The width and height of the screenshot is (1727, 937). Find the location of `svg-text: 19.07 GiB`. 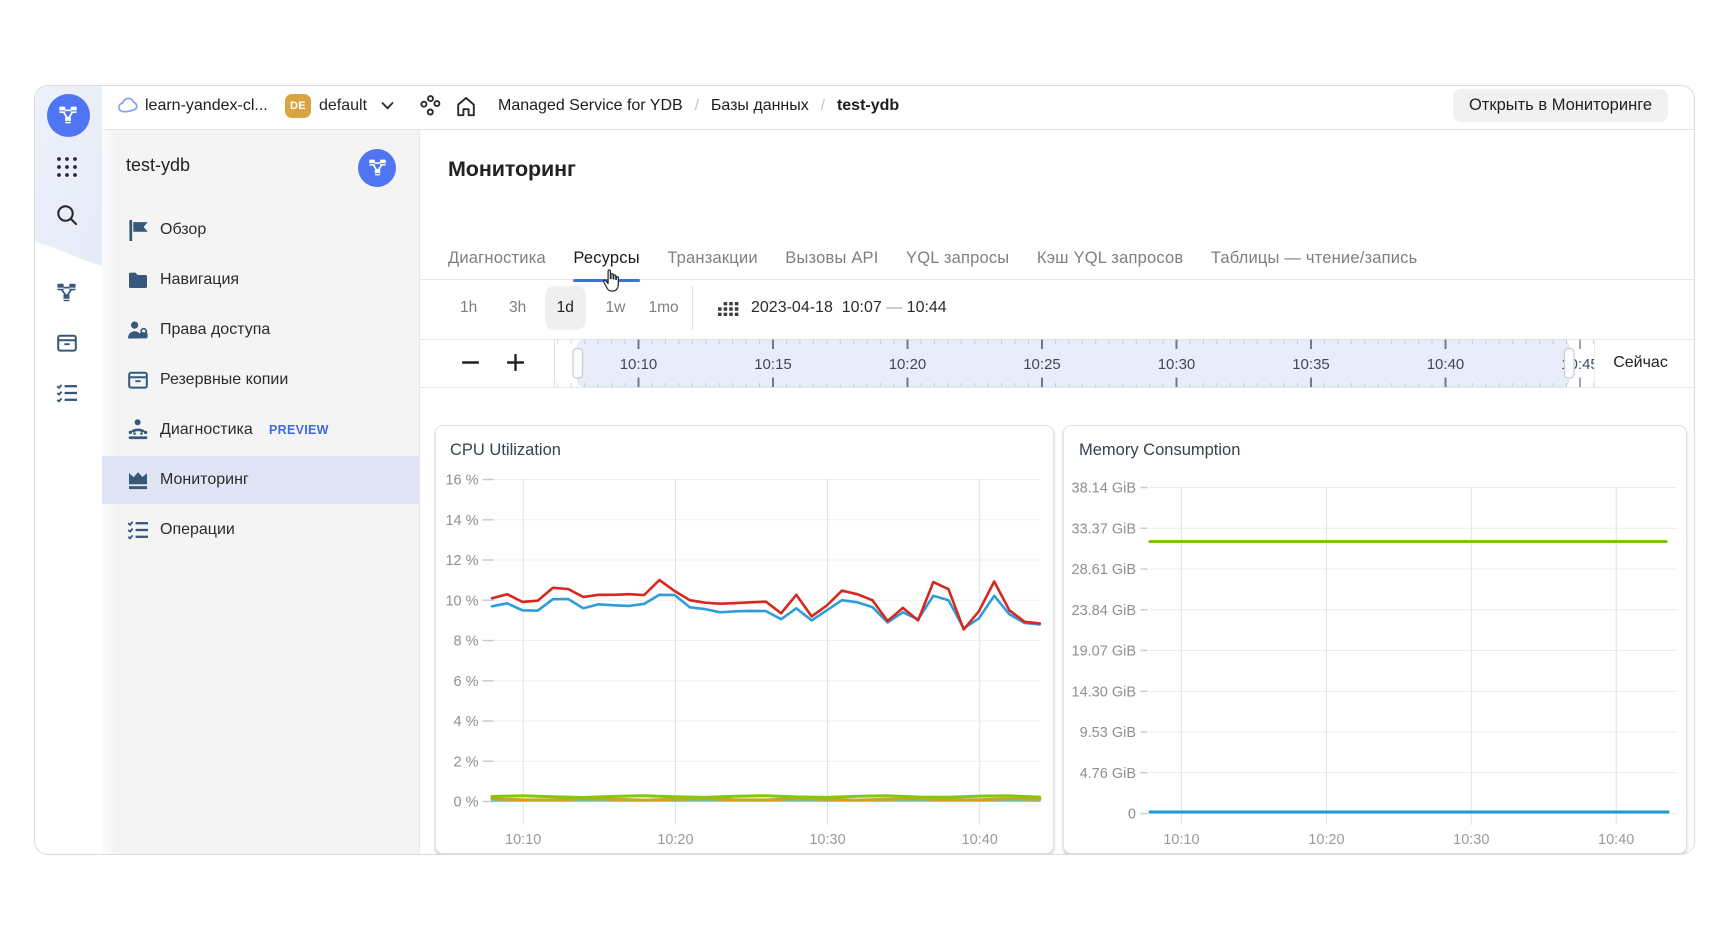

svg-text: 19.07 GiB is located at coordinates (1104, 651).